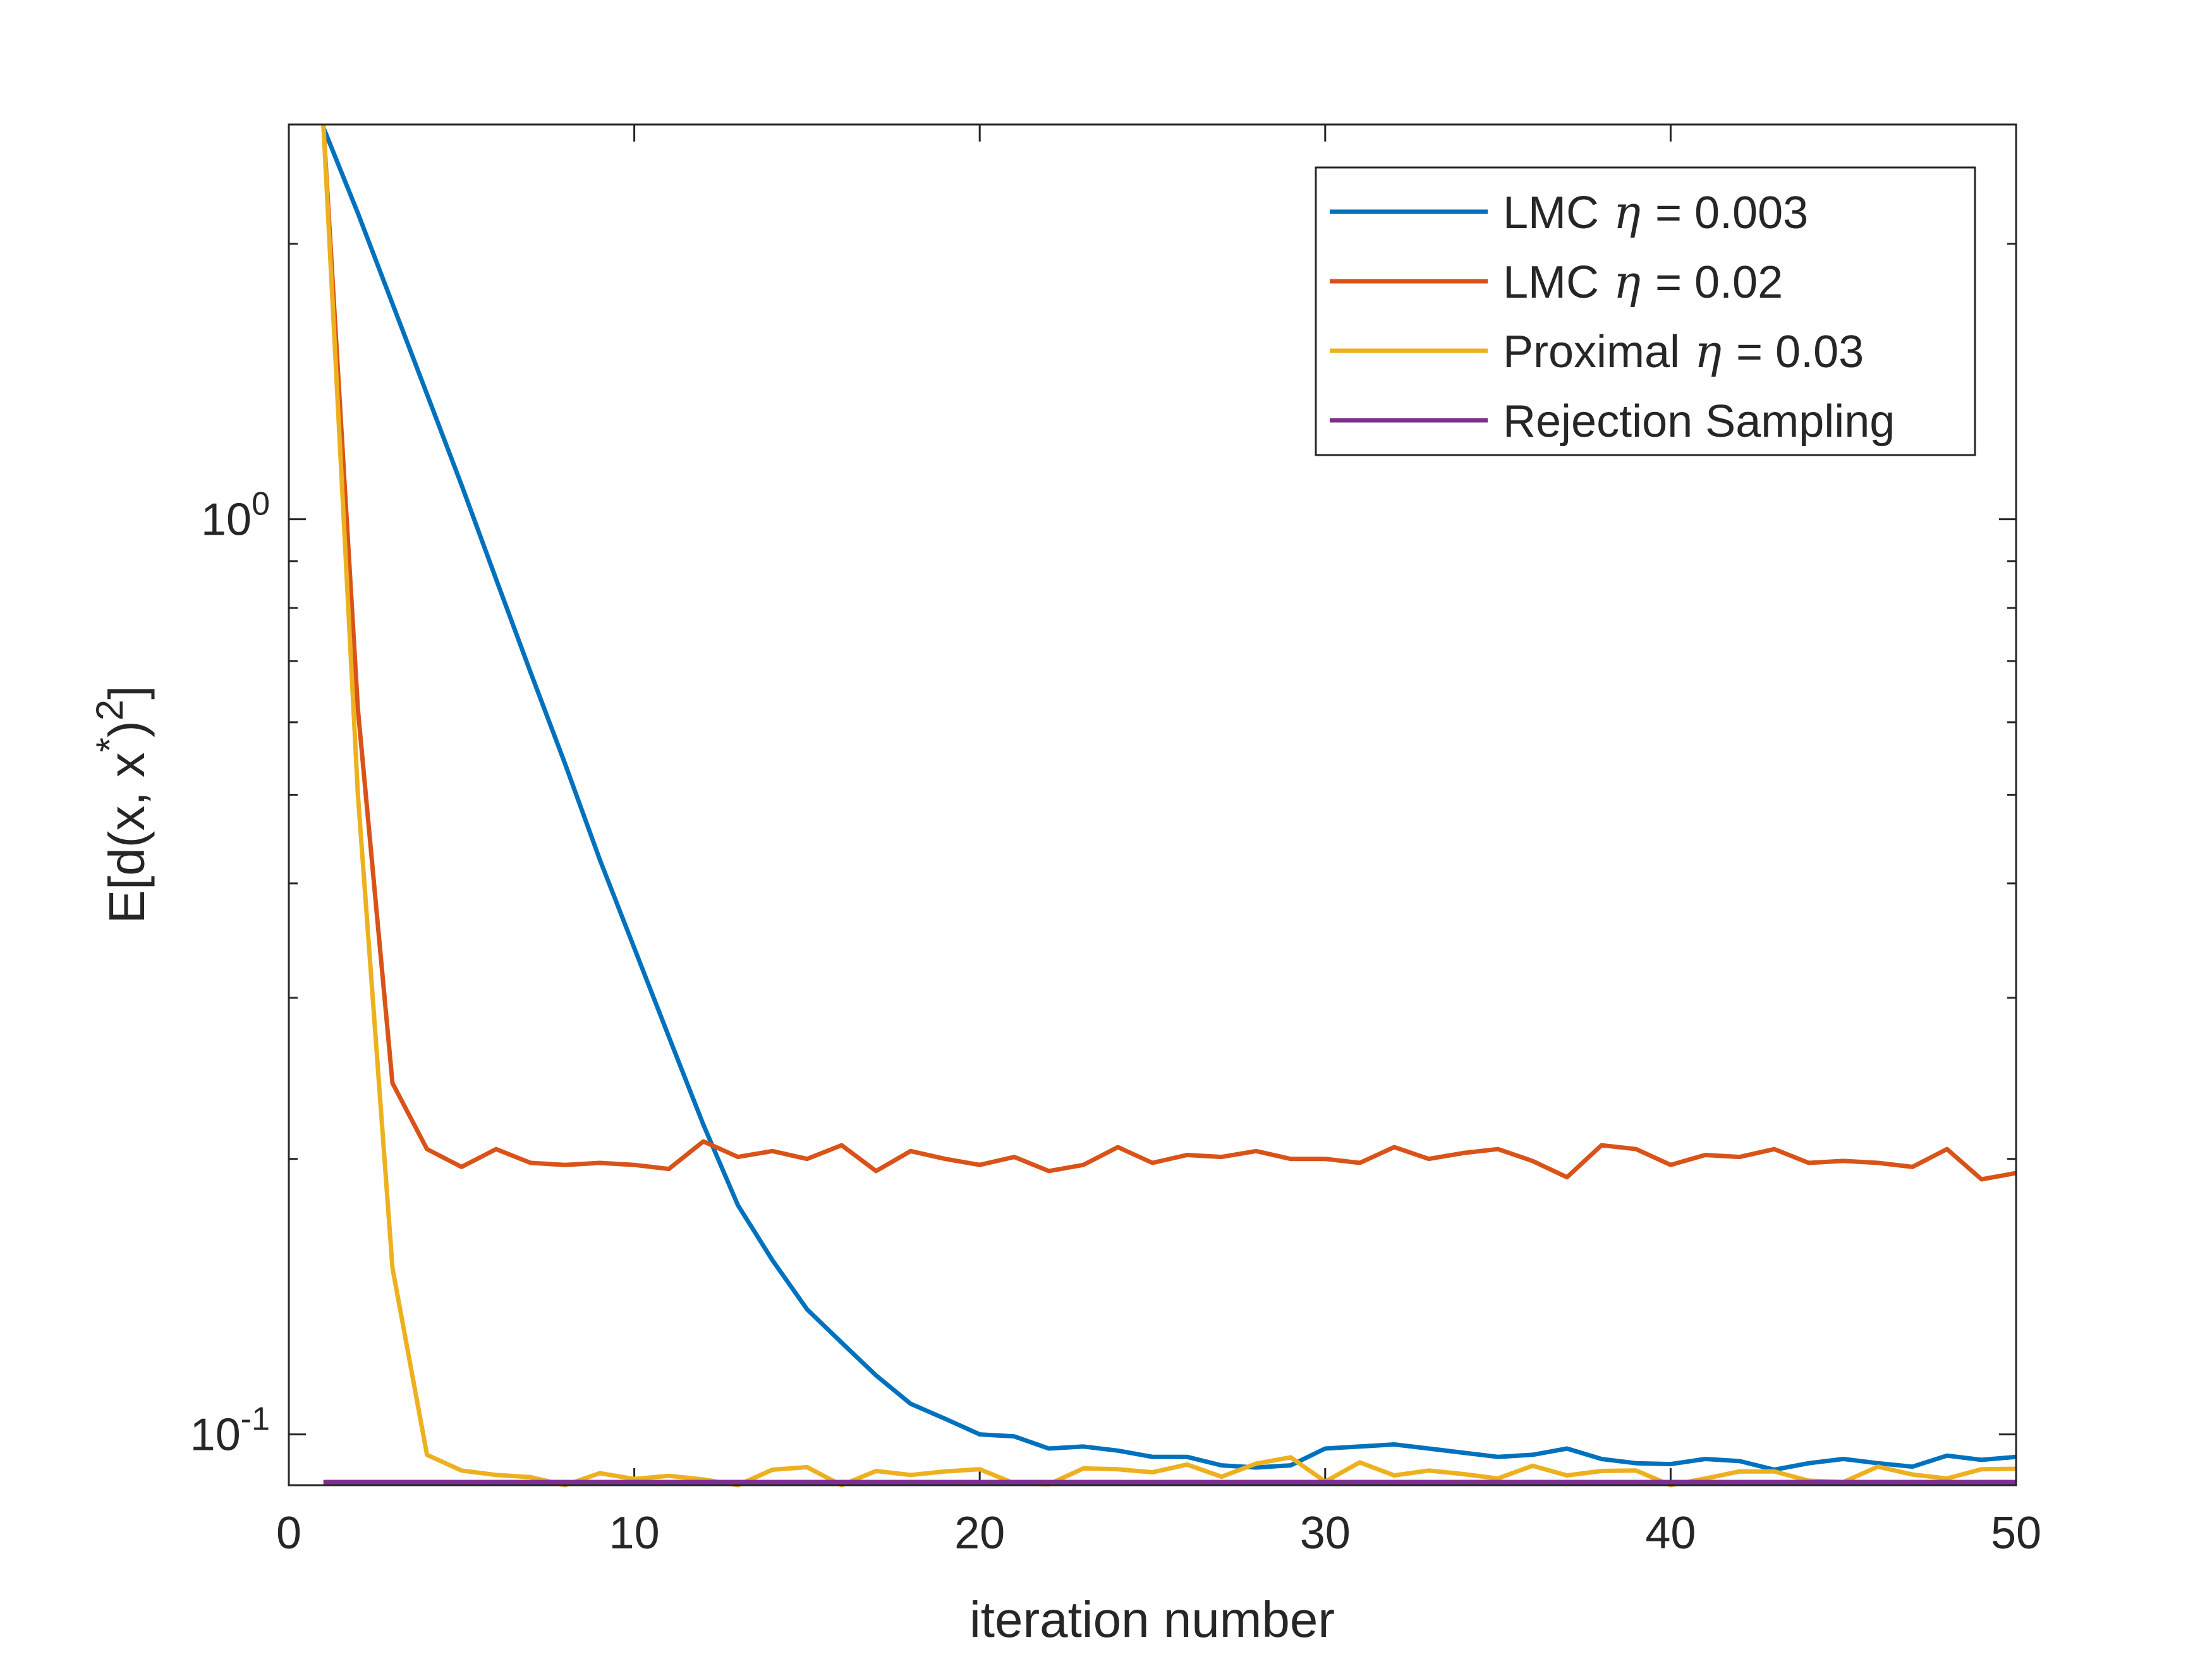 The height and width of the screenshot is (1659, 2212). Describe the element at coordinates (1670, 1533) in the screenshot. I see `x-tick-label: 40` at that location.